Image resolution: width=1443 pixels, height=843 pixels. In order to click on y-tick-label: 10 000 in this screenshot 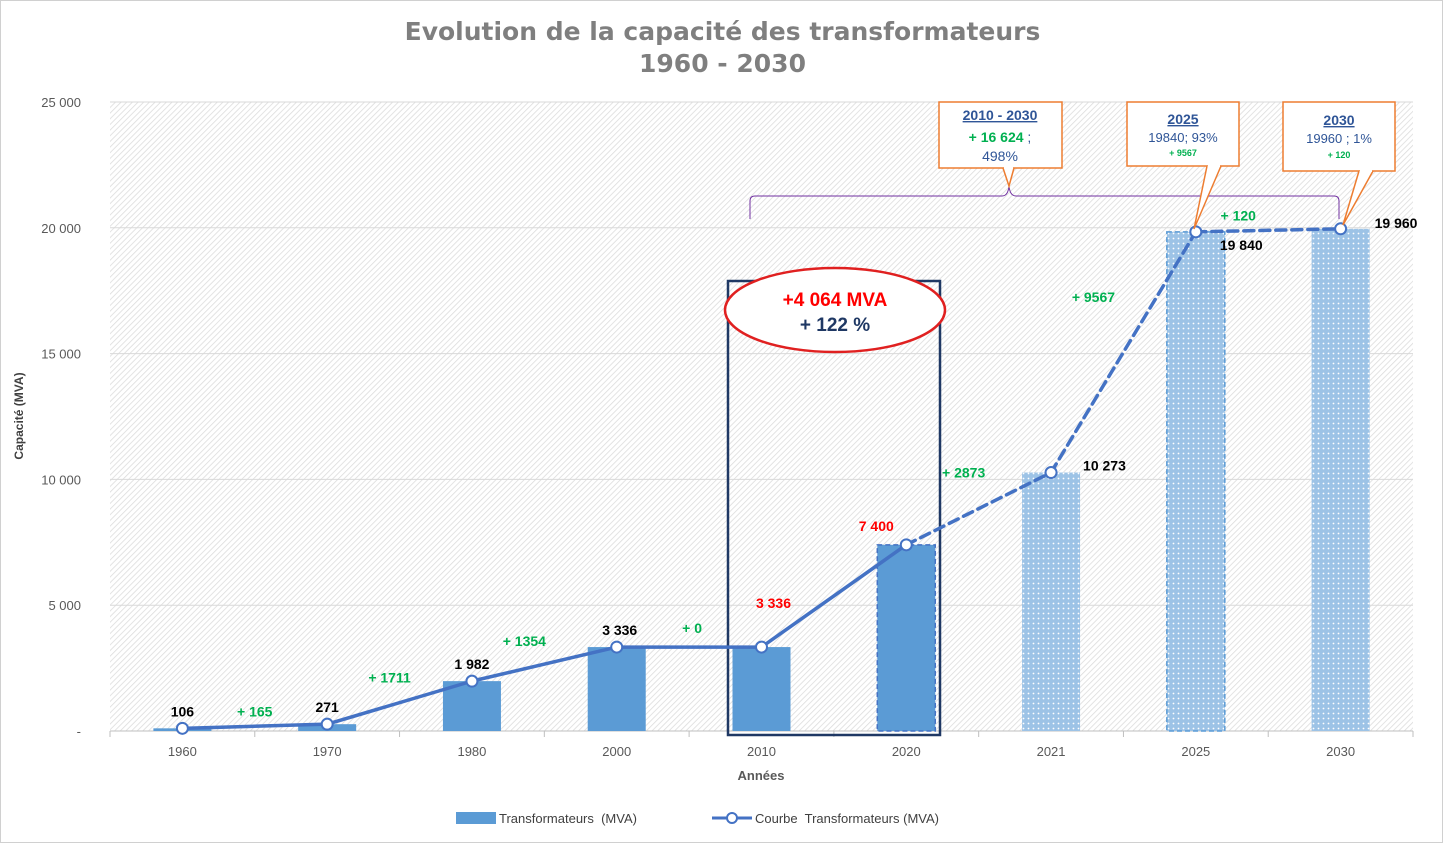, I will do `click(61, 479)`.